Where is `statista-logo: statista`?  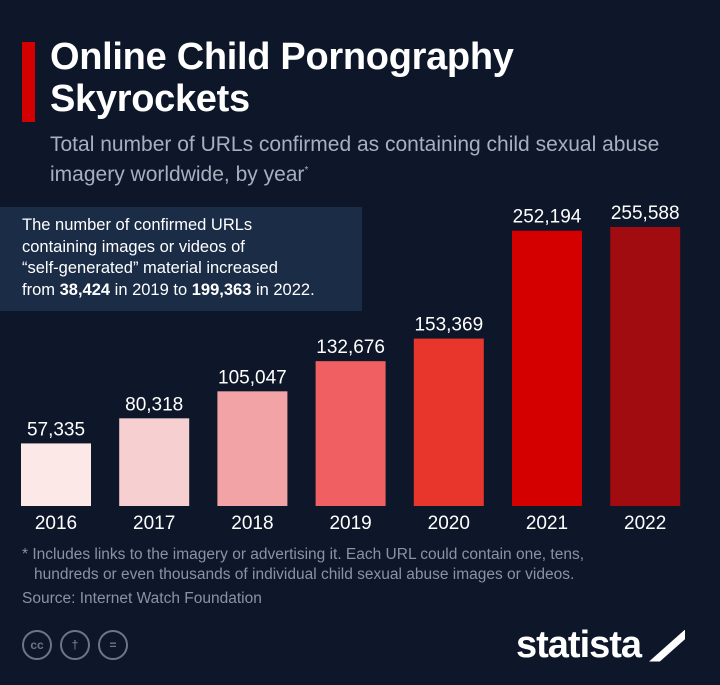 statista-logo: statista is located at coordinates (601, 645).